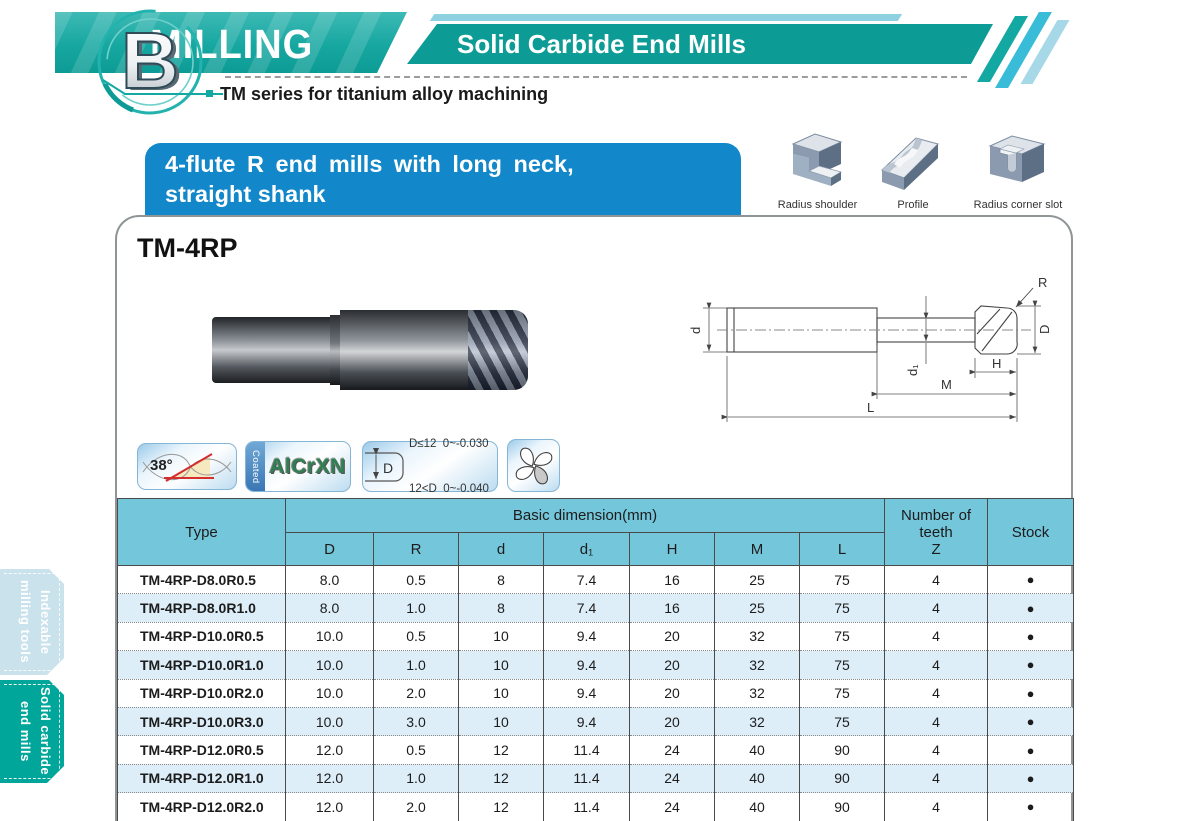 The height and width of the screenshot is (821, 1188). I want to click on col-header-group: Basic dimension(mm), so click(585, 515).